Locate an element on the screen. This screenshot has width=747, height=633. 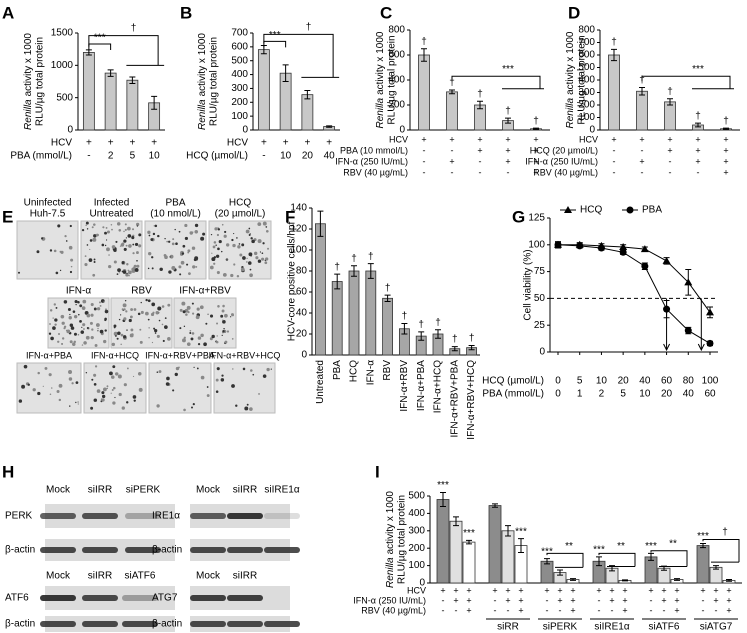
image-label: Infected is located at coordinates (112, 203).